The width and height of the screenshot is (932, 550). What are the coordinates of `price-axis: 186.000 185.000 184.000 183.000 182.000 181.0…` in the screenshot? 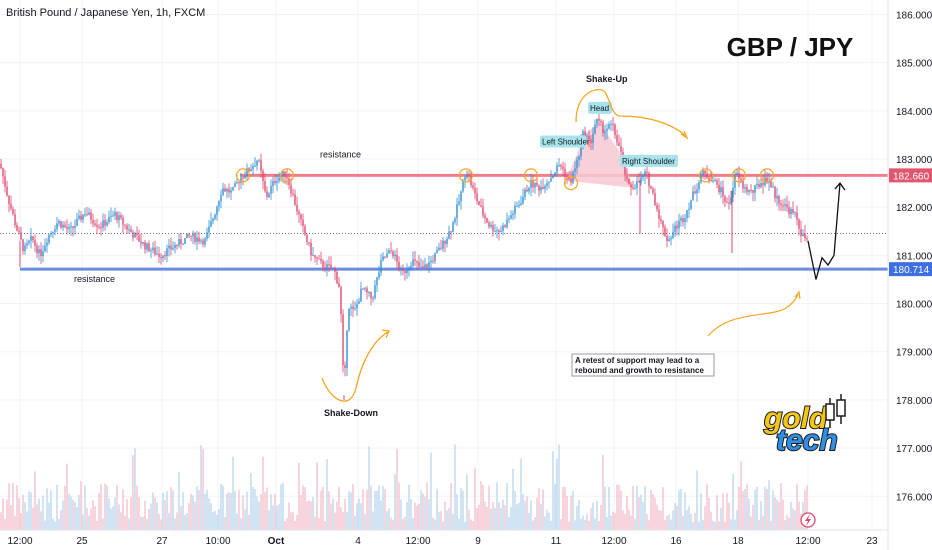 It's located at (909, 275).